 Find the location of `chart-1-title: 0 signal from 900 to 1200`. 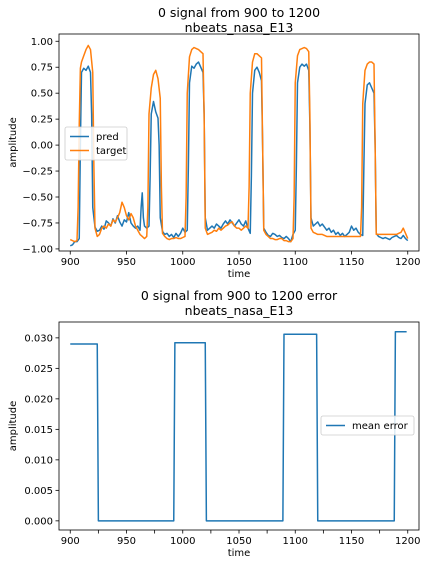

chart-1-title: 0 signal from 900 to 1200 is located at coordinates (239, 12).